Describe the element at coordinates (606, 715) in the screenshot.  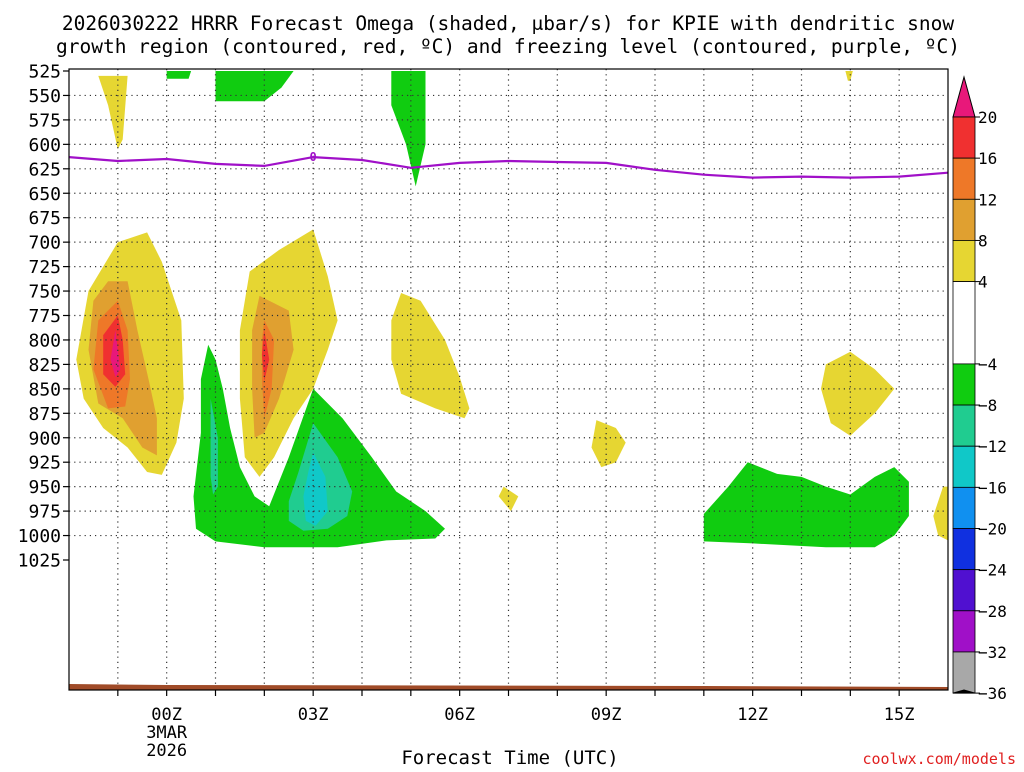
I see `x-tick-label: 09Z` at that location.